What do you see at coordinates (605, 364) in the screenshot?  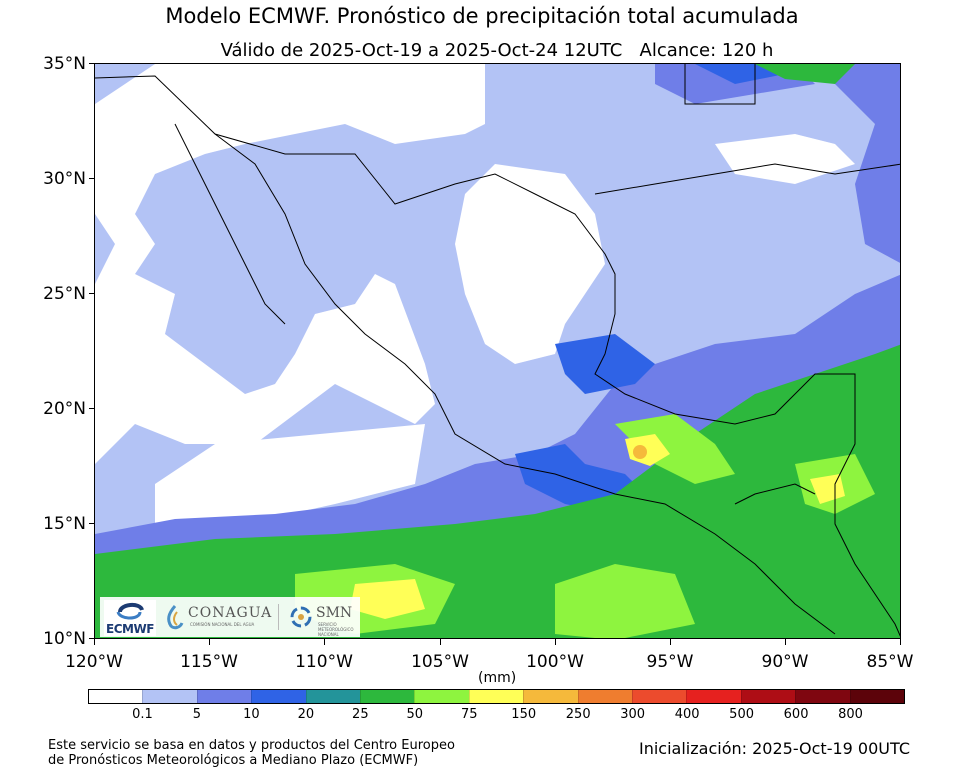 I see `heavy-rain-gulf` at bounding box center [605, 364].